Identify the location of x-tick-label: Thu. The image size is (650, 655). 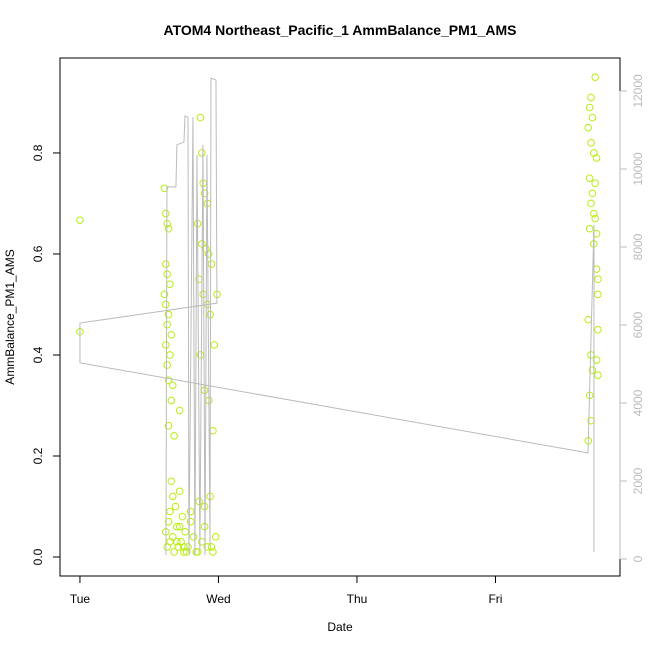
(357, 599).